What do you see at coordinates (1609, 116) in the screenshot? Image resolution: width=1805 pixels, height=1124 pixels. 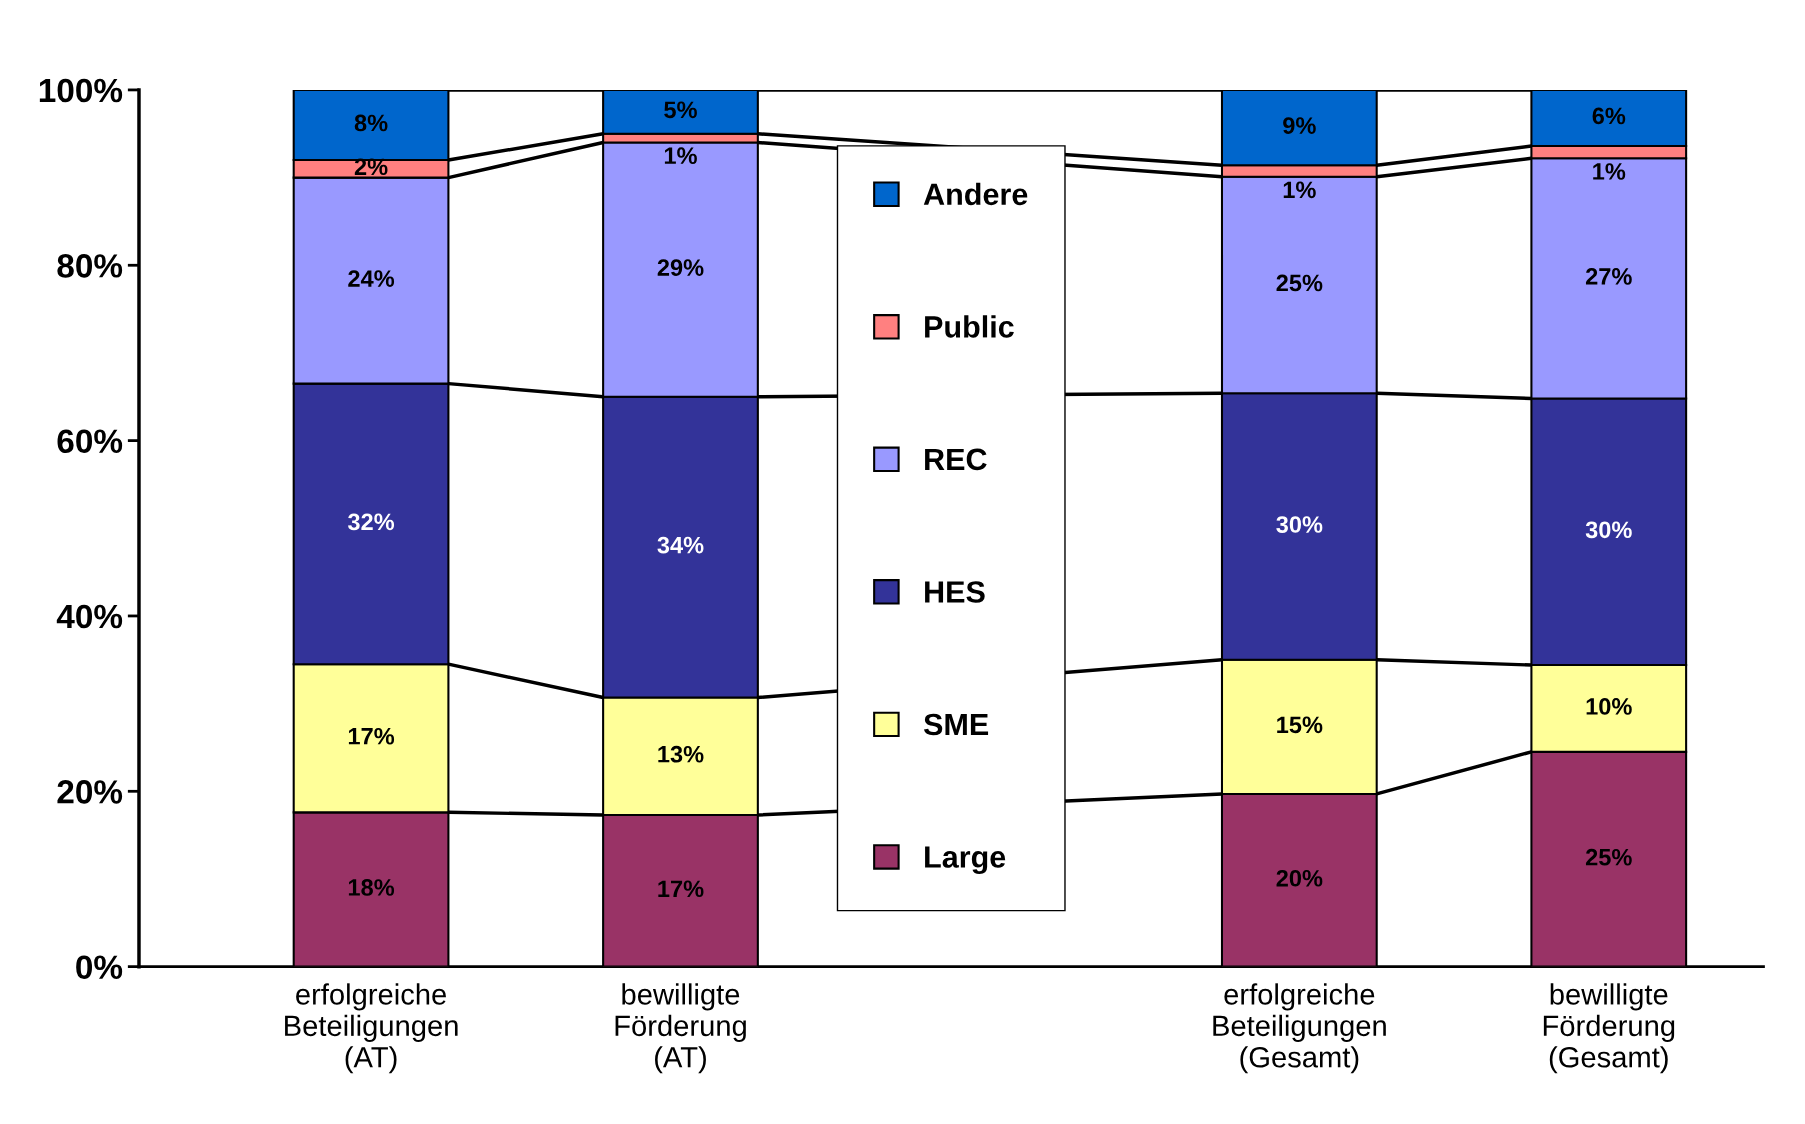 I see `data-label: 6%` at bounding box center [1609, 116].